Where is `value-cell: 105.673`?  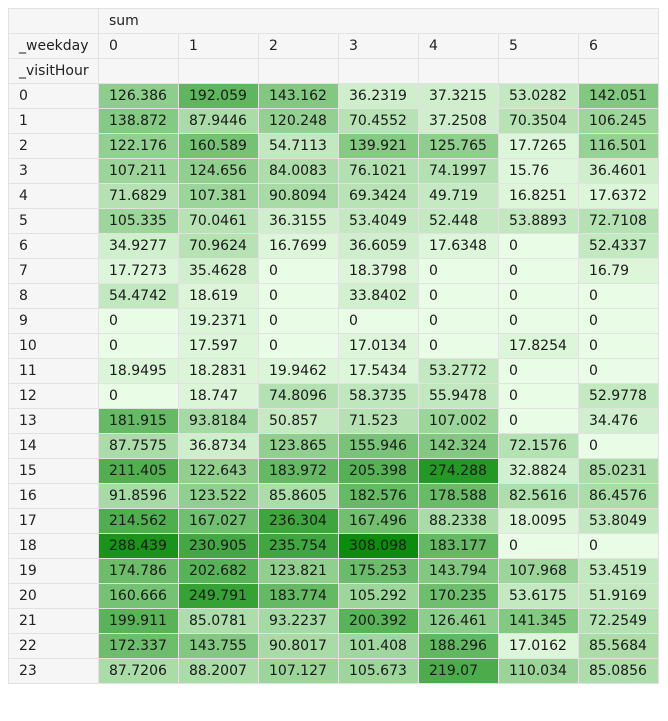
value-cell: 105.673 is located at coordinates (378, 671).